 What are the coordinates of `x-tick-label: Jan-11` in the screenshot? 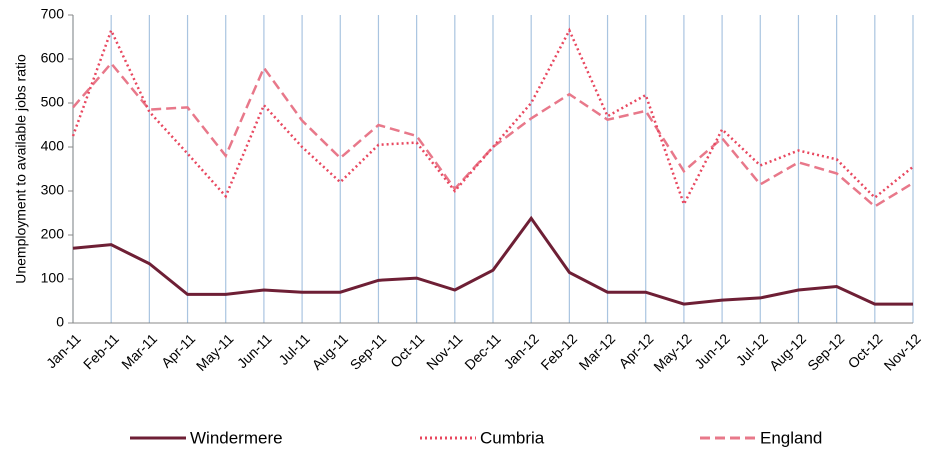 It's located at (63, 350).